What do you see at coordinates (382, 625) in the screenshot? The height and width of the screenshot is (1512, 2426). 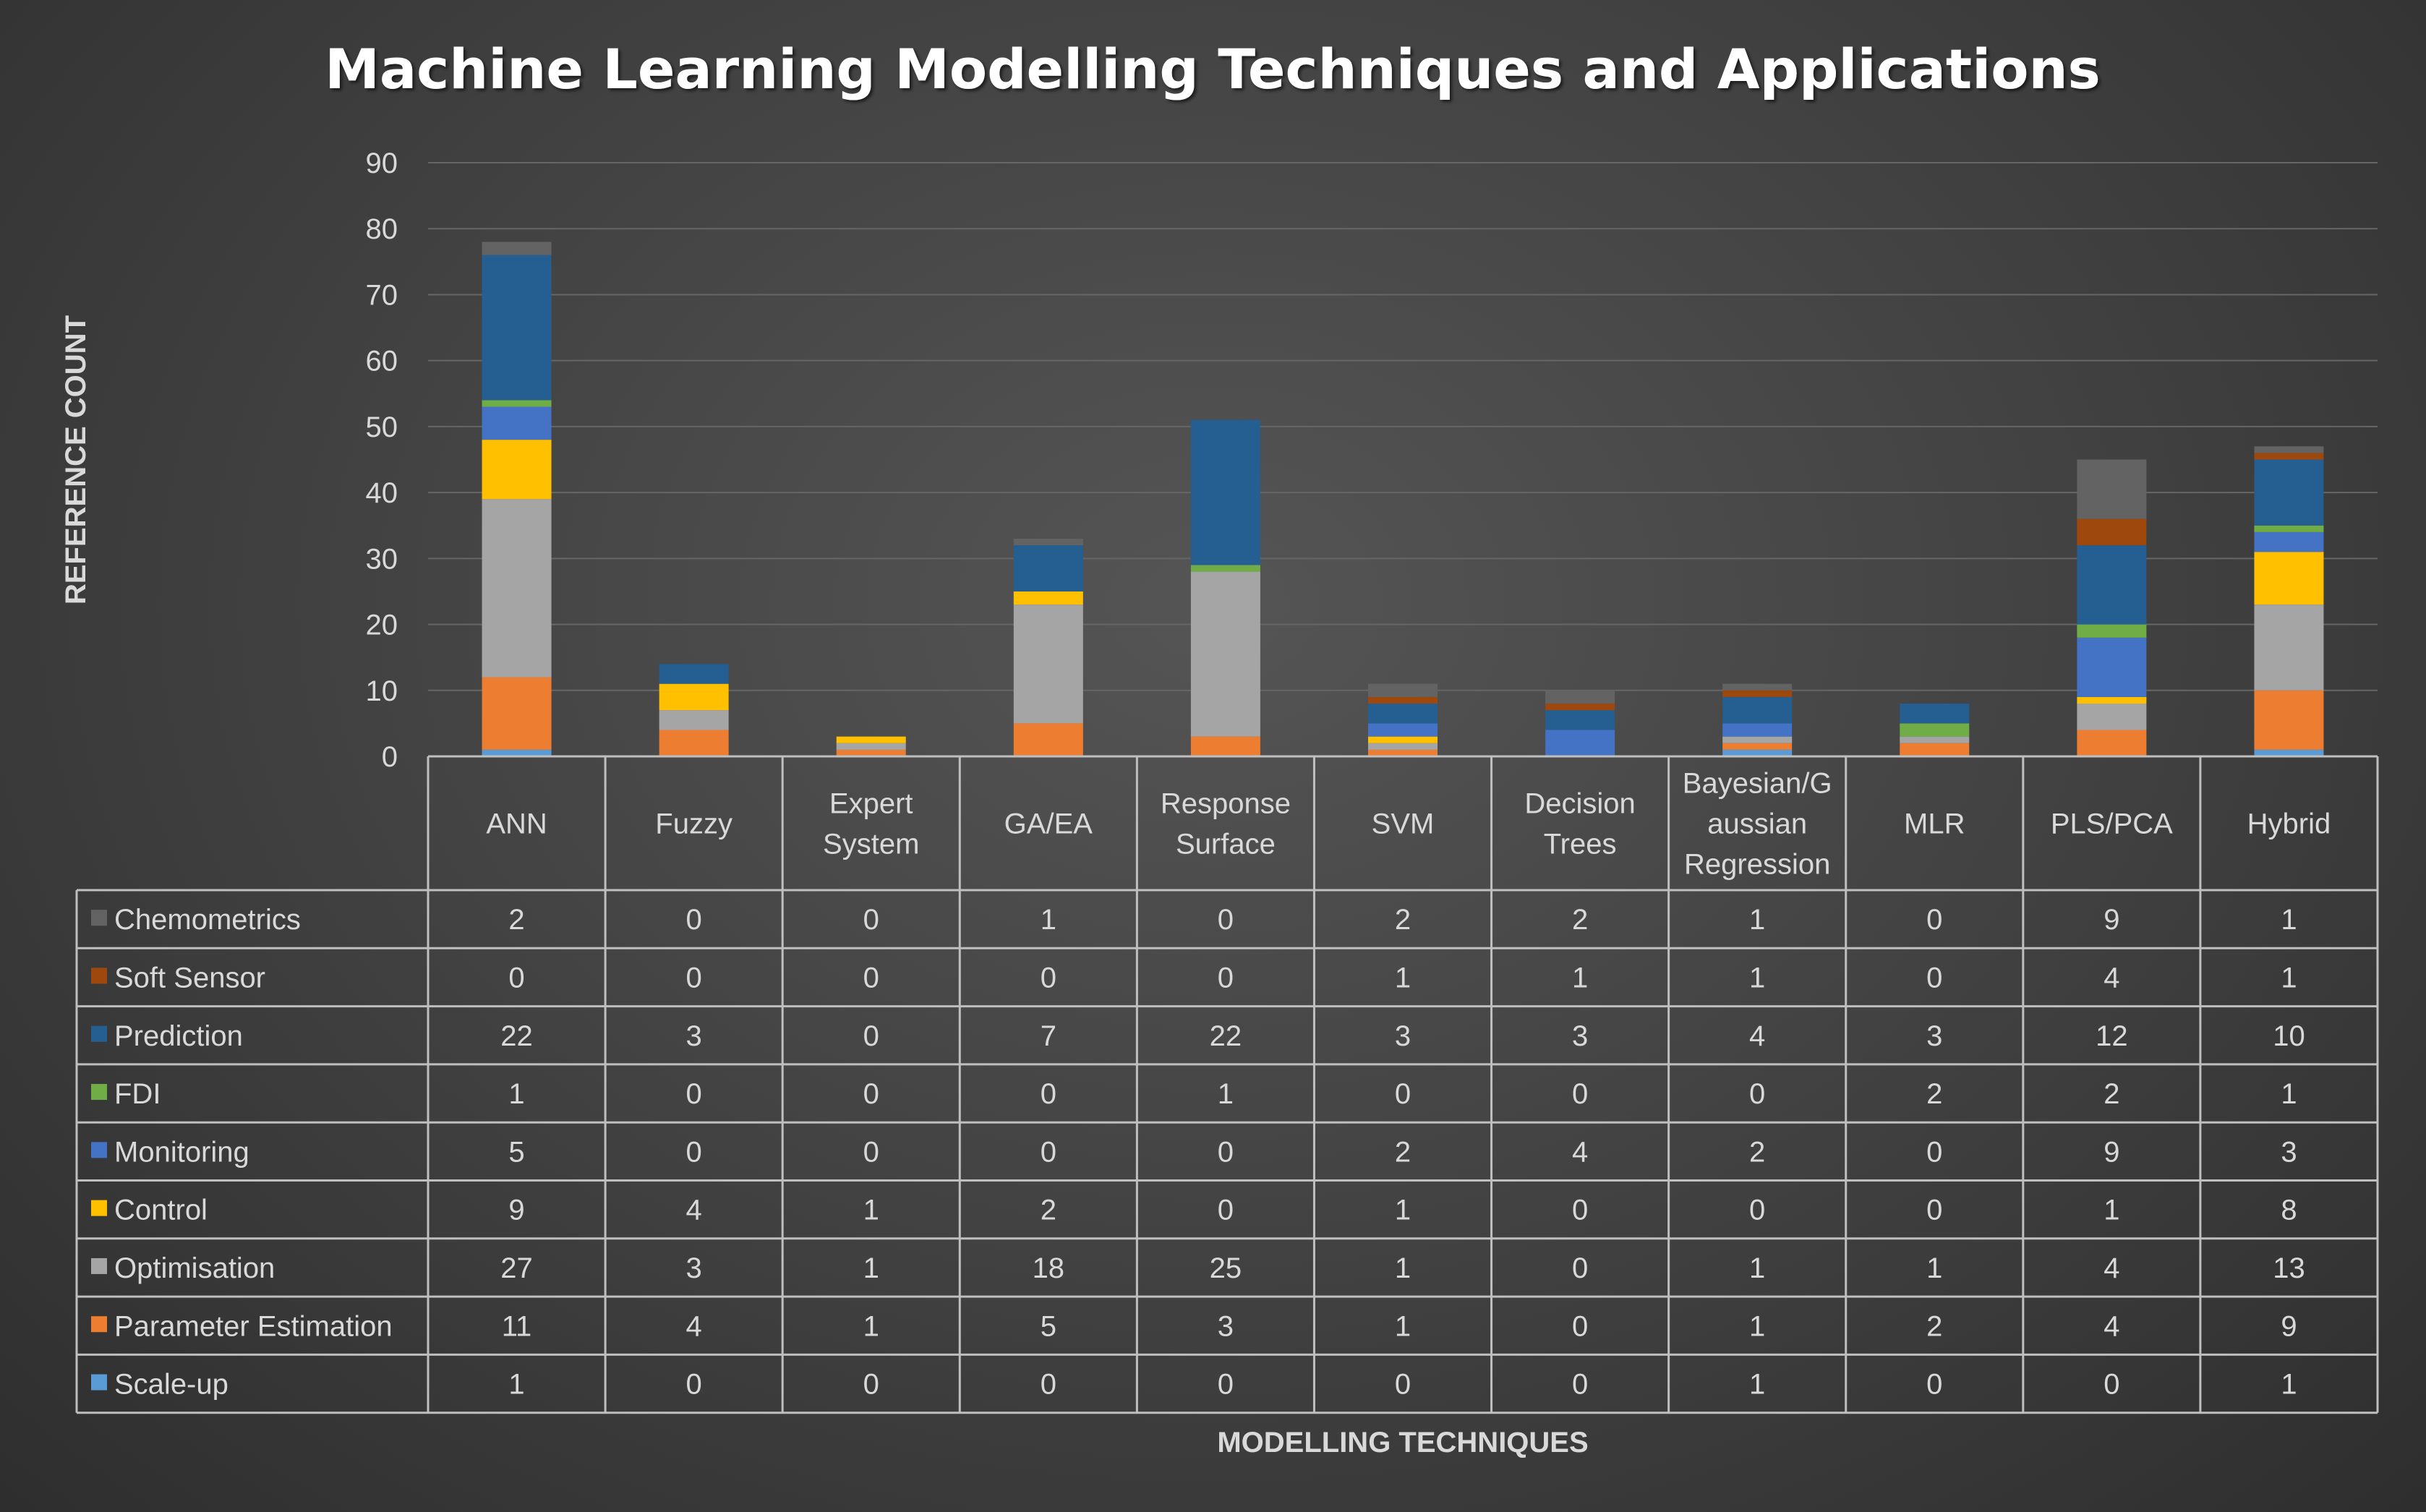 I see `y-tick-label: 20` at bounding box center [382, 625].